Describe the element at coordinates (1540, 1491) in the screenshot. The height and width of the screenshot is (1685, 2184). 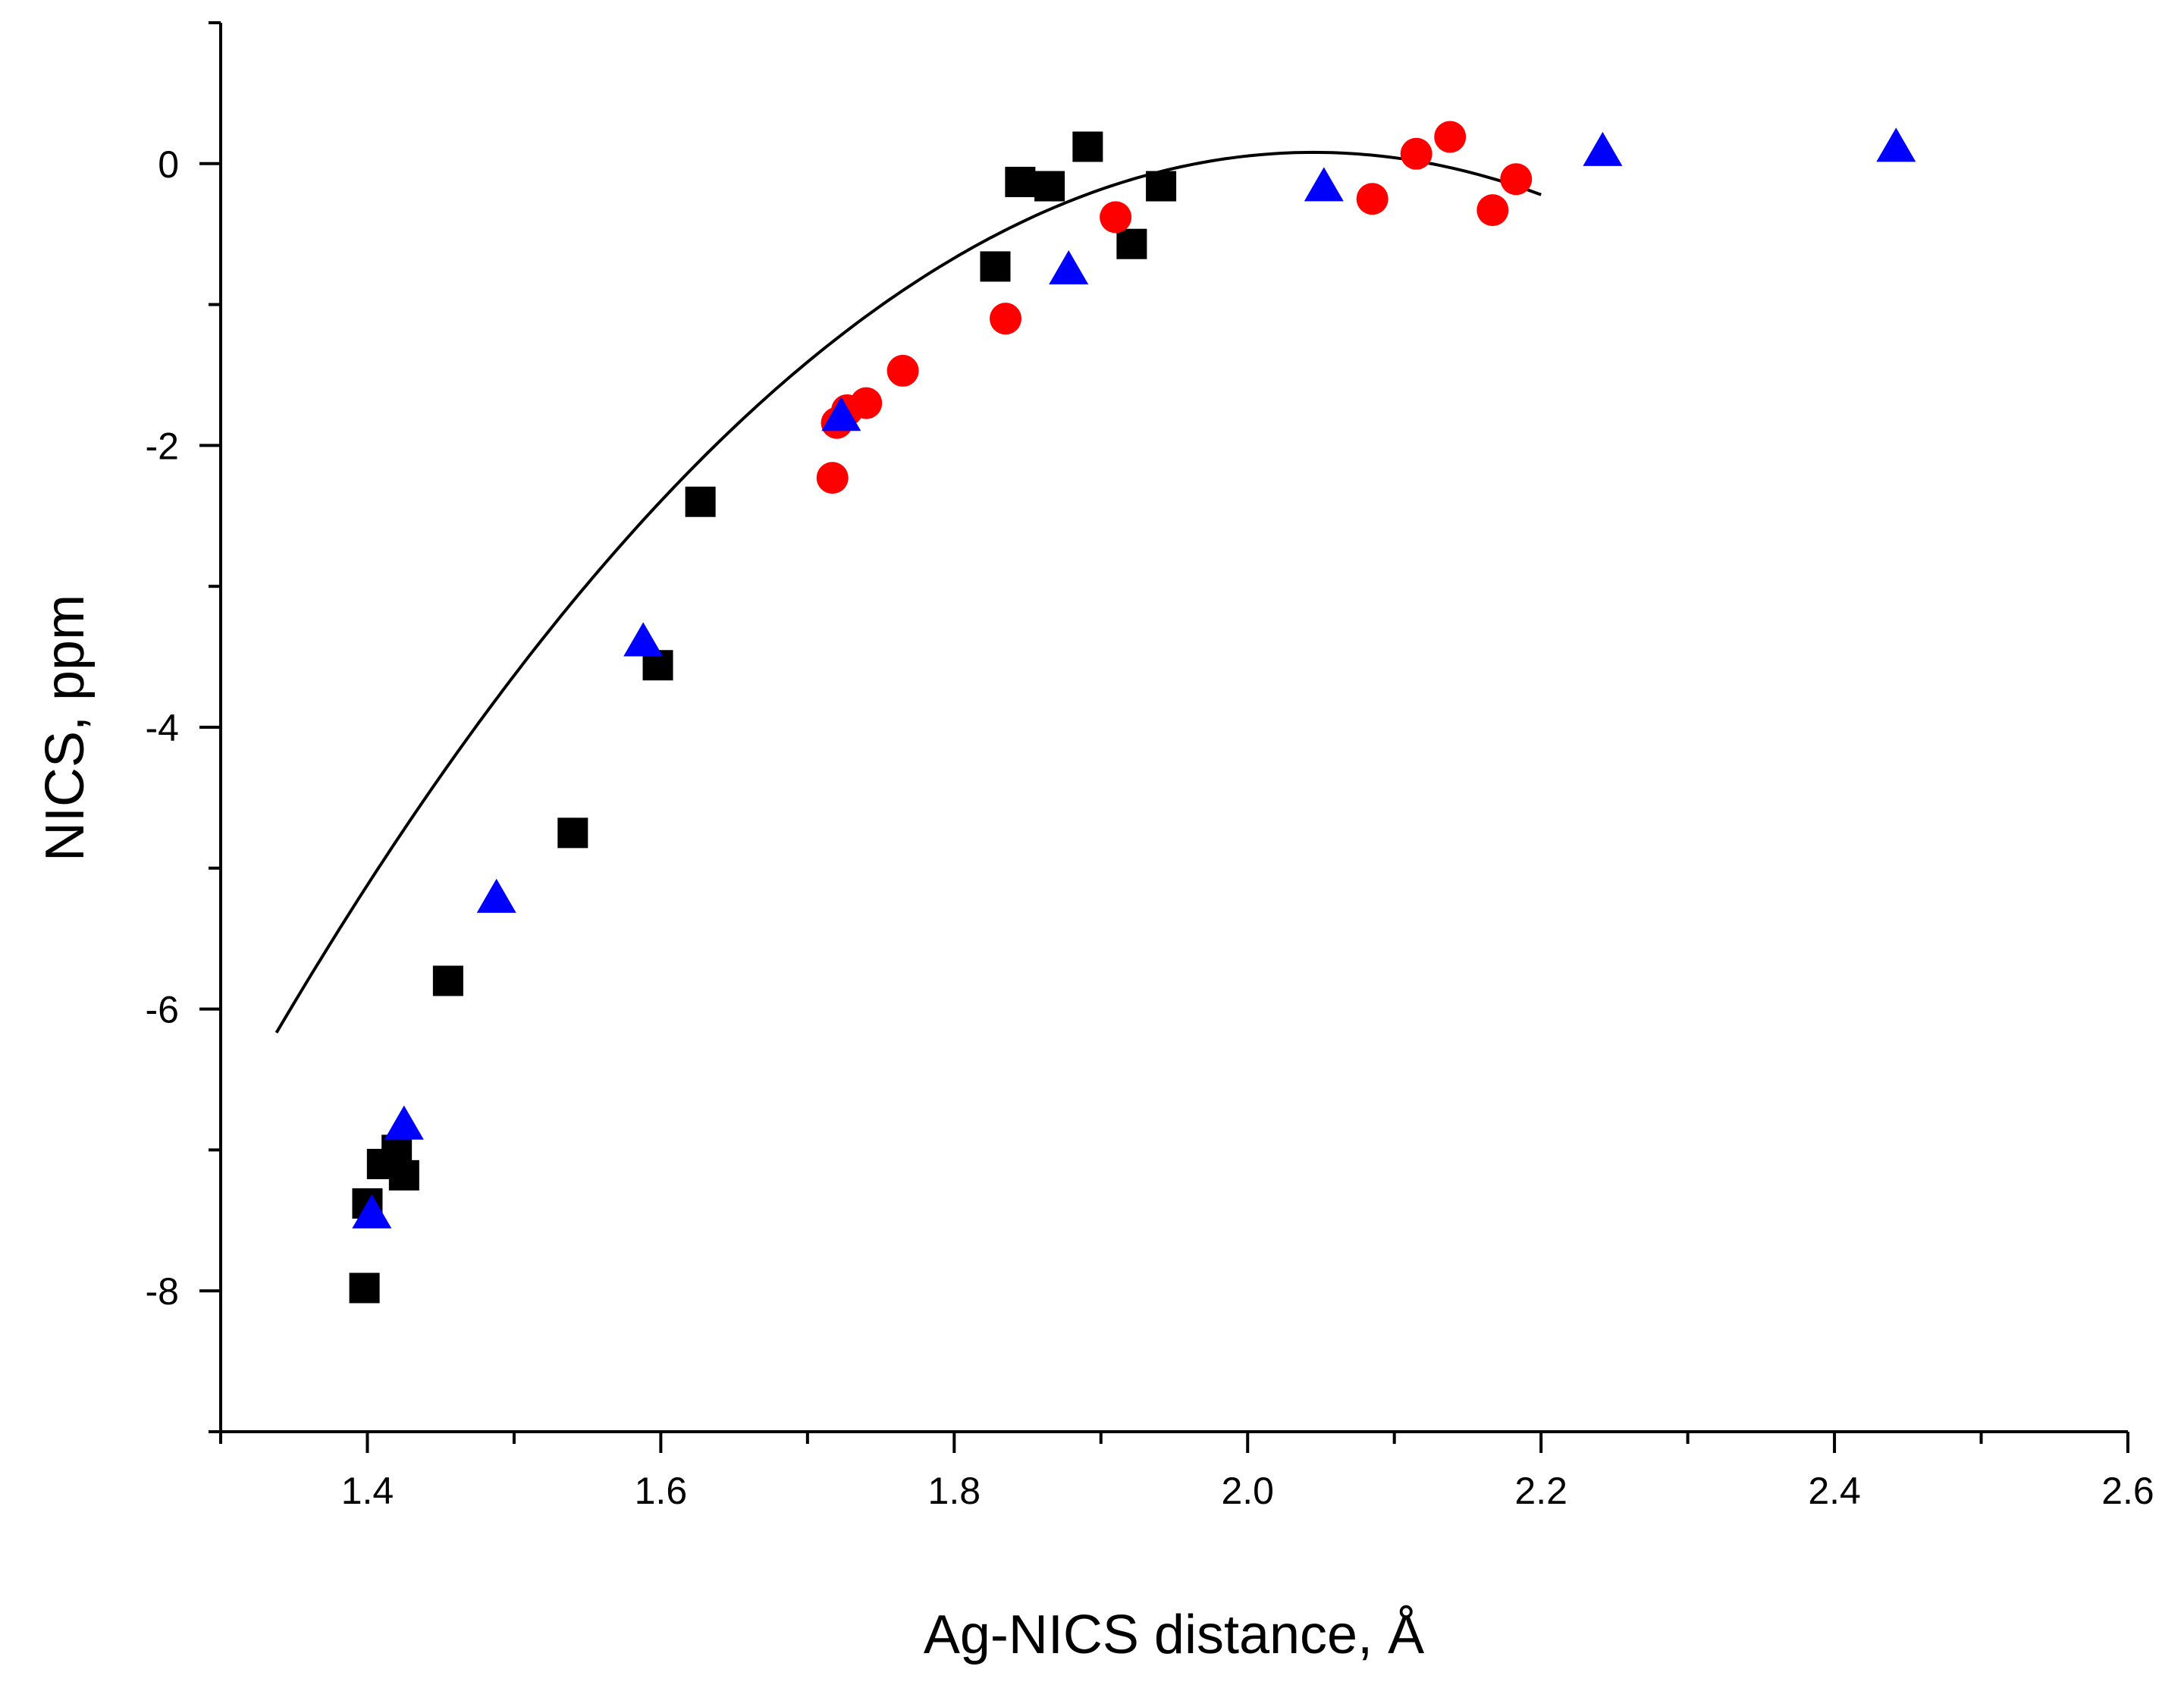
I see `x-tick-label: 2.2` at that location.